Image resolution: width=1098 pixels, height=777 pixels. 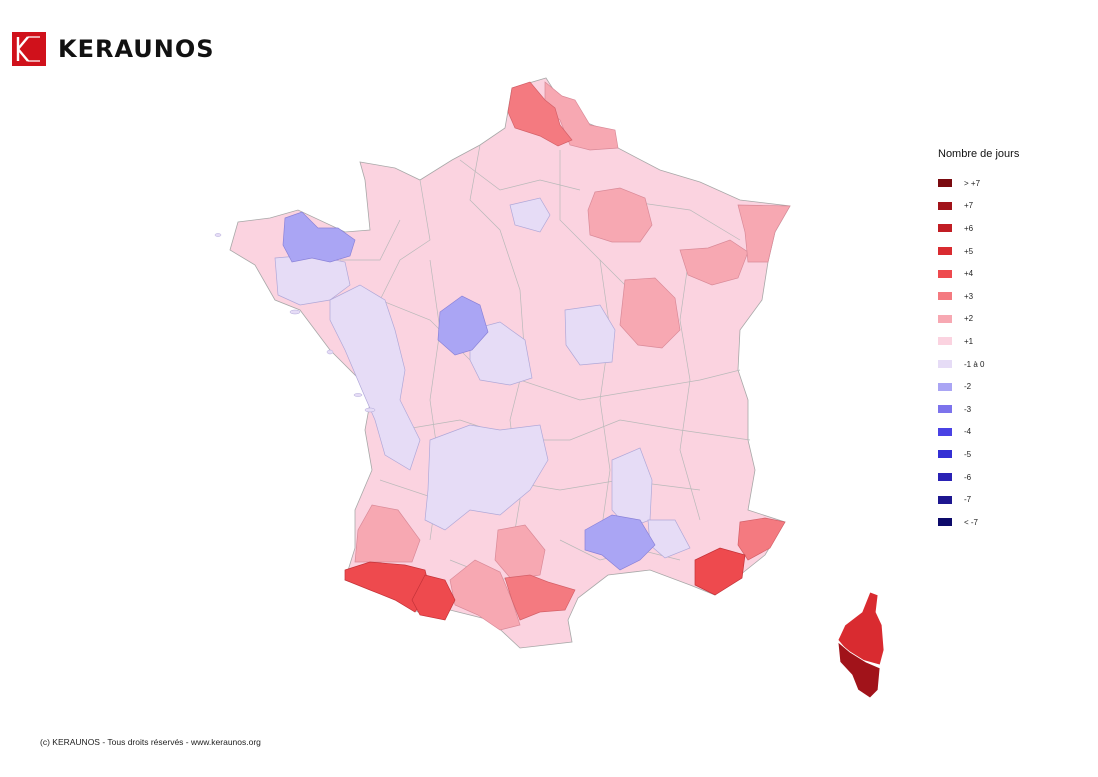 What do you see at coordinates (969, 228) in the screenshot?
I see `legend-label: +6` at bounding box center [969, 228].